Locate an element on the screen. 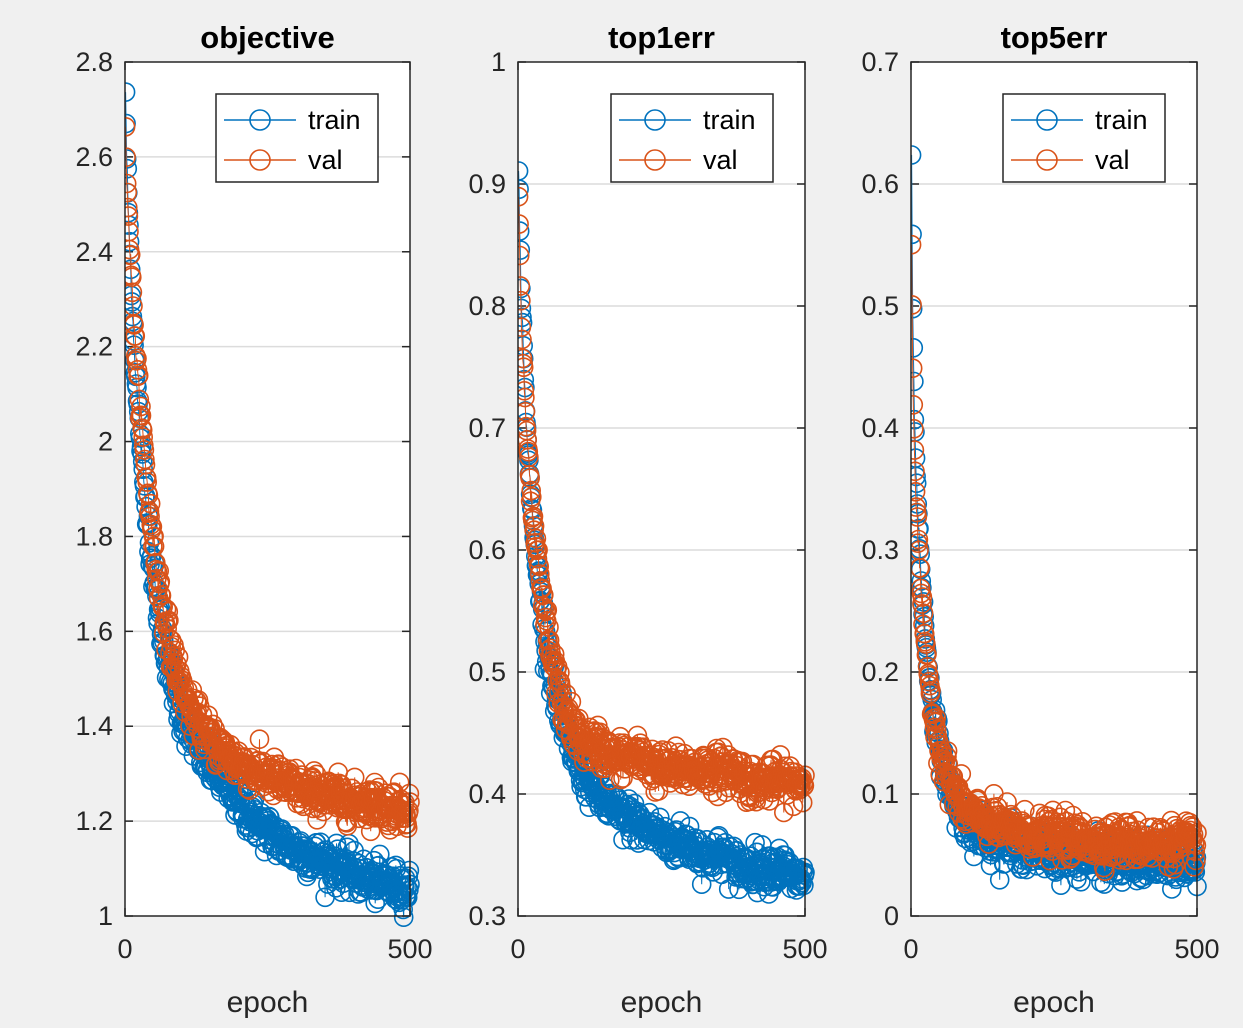  y-tick-label: 2.2 is located at coordinates (94, 347).